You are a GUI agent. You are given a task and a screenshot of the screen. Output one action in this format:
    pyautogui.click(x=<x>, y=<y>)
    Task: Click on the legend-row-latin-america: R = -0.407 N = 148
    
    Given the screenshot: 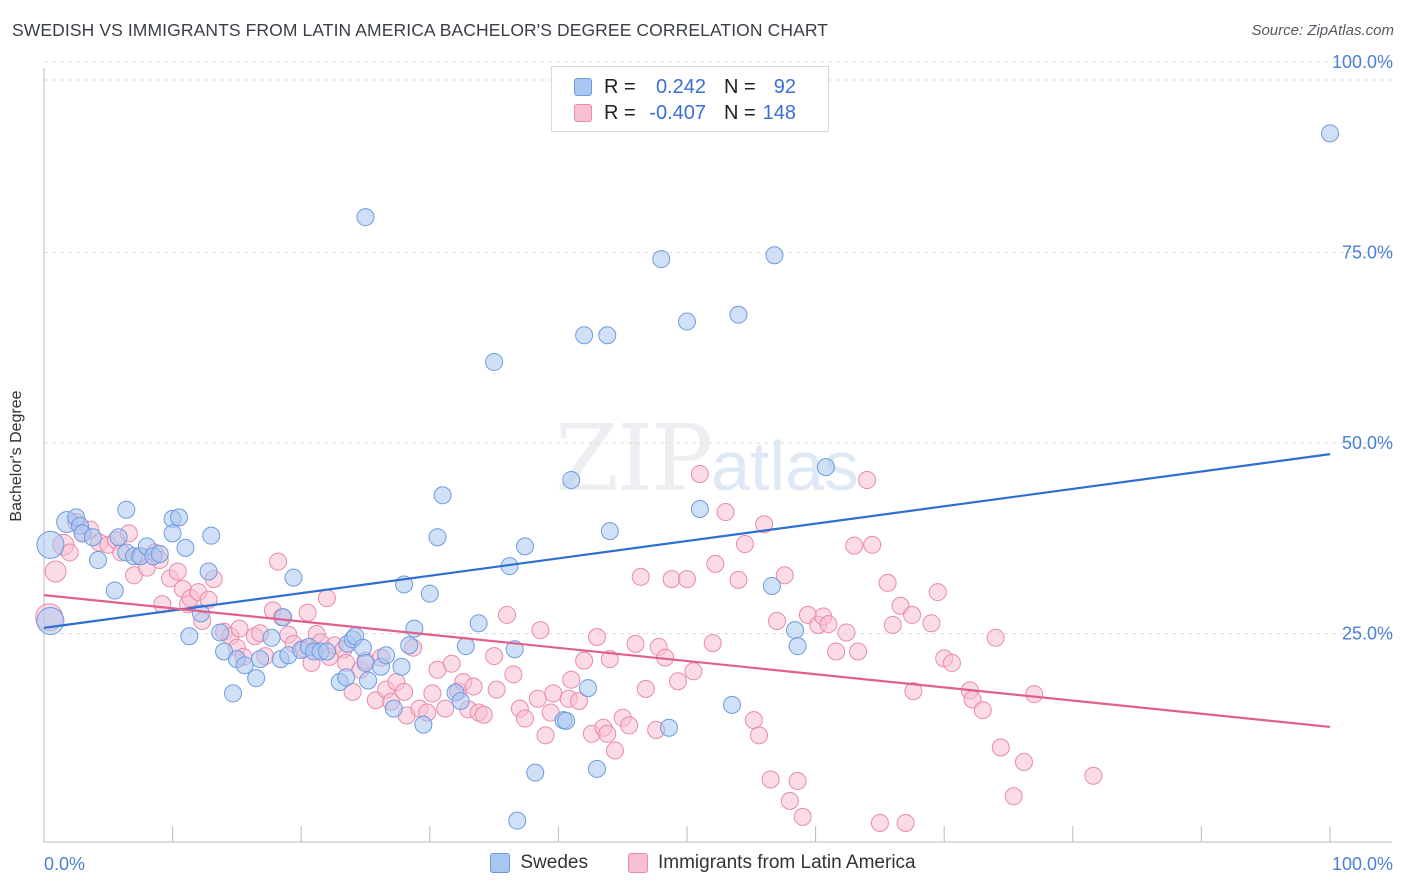 What is the action you would take?
    pyautogui.click(x=685, y=113)
    